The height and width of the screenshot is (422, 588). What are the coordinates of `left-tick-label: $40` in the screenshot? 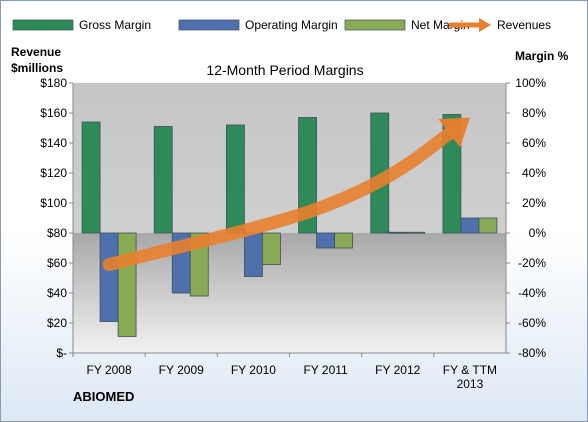 It's located at (57, 293).